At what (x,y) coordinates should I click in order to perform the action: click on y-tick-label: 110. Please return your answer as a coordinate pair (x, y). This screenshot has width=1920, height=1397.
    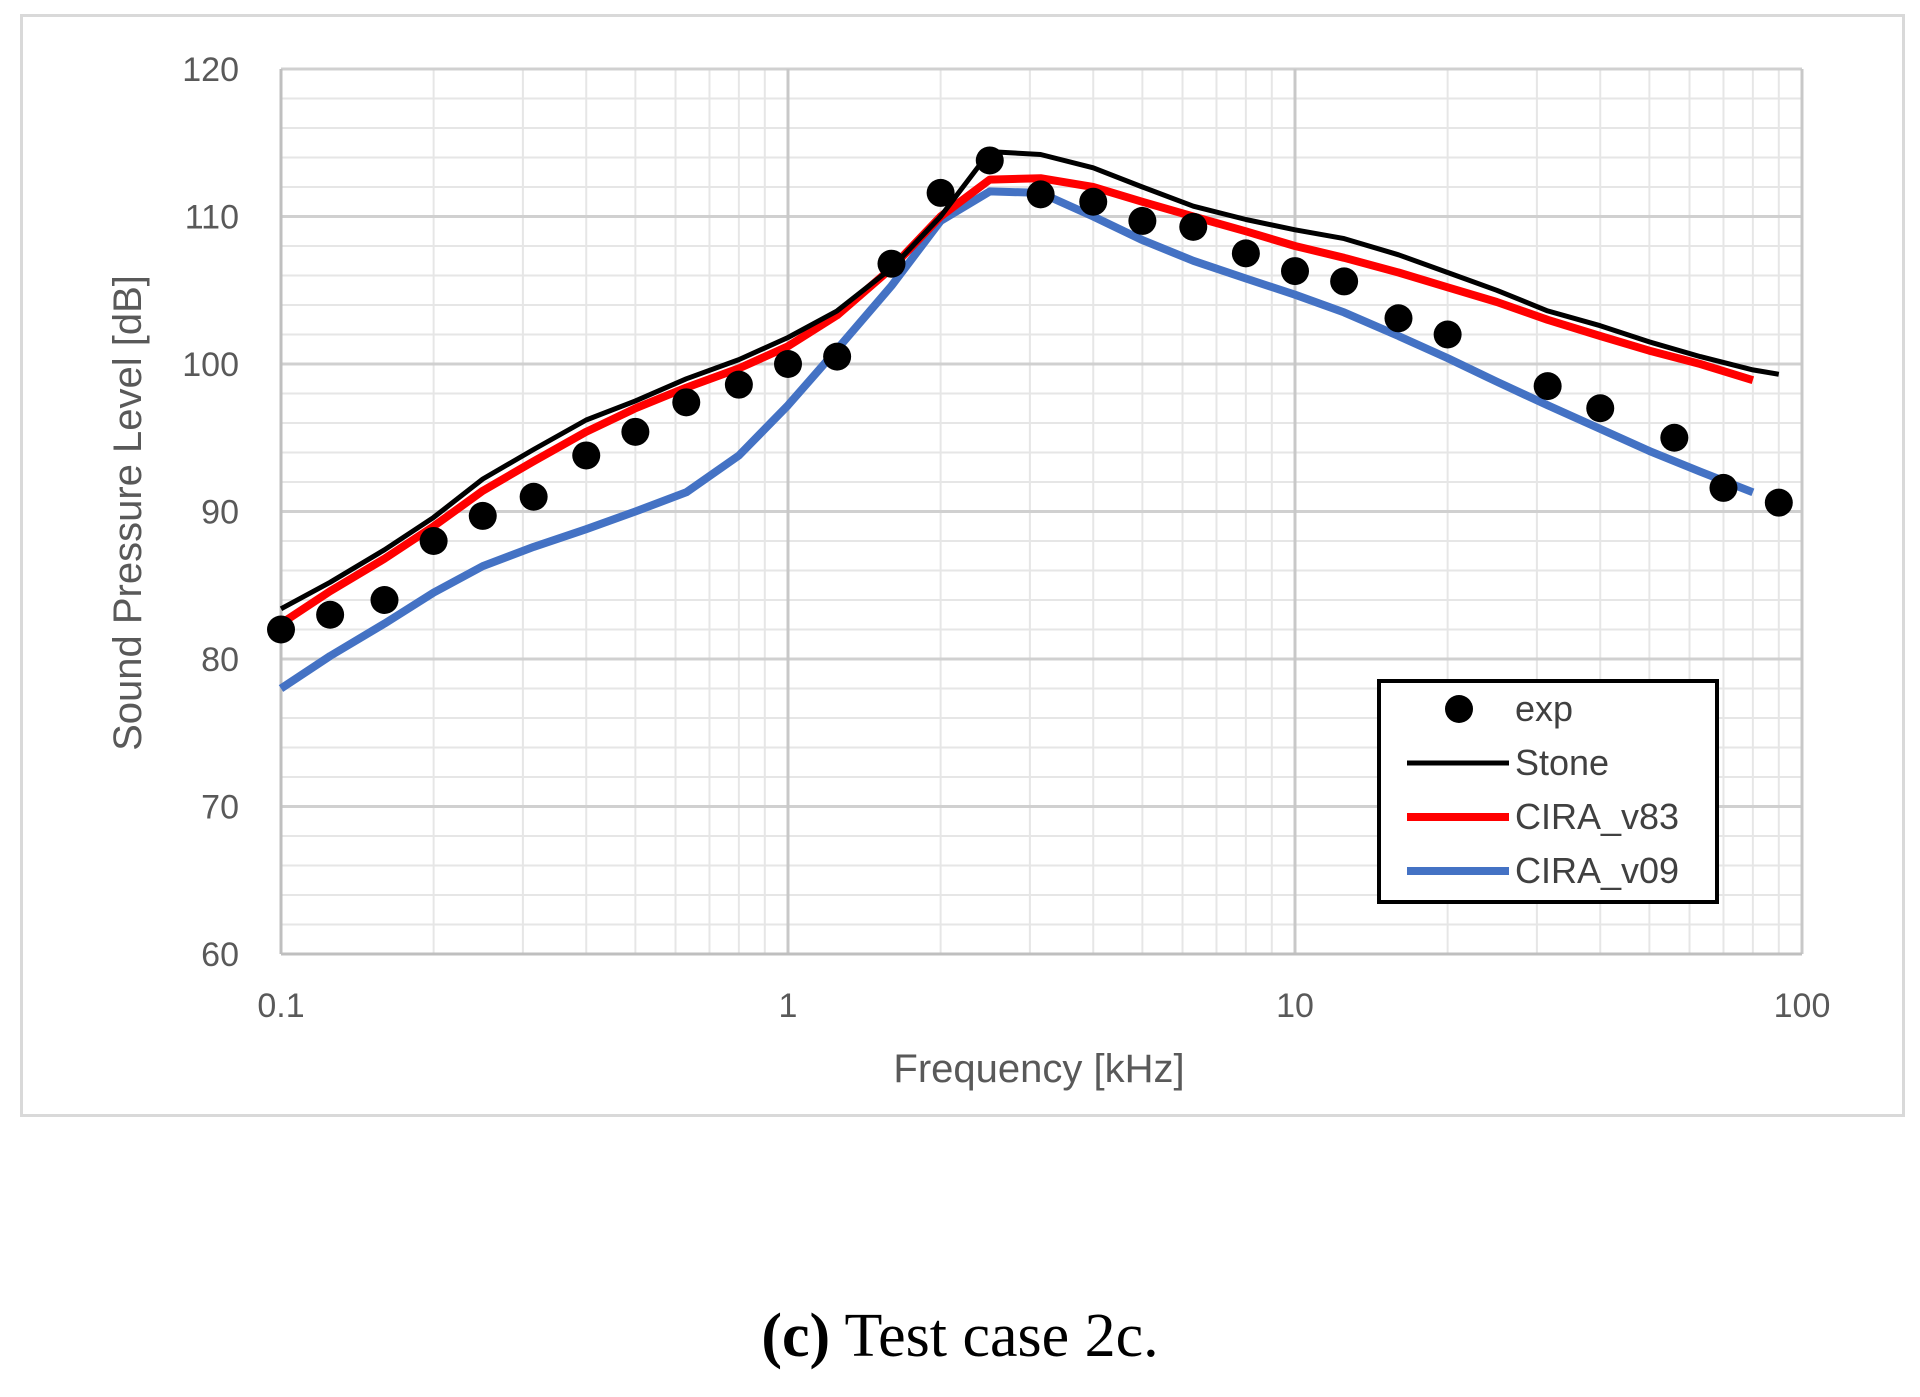
    Looking at the image, I should click on (212, 218).